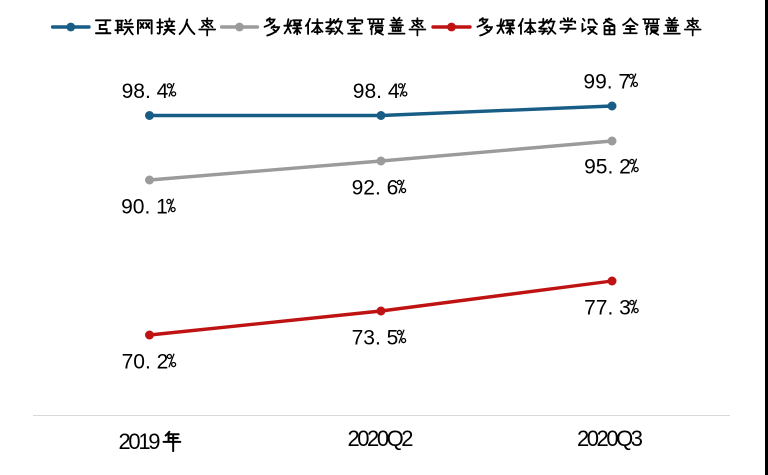 The image size is (768, 475). Describe the element at coordinates (606, 81) in the screenshot. I see `svg-text: 99. 7` at that location.